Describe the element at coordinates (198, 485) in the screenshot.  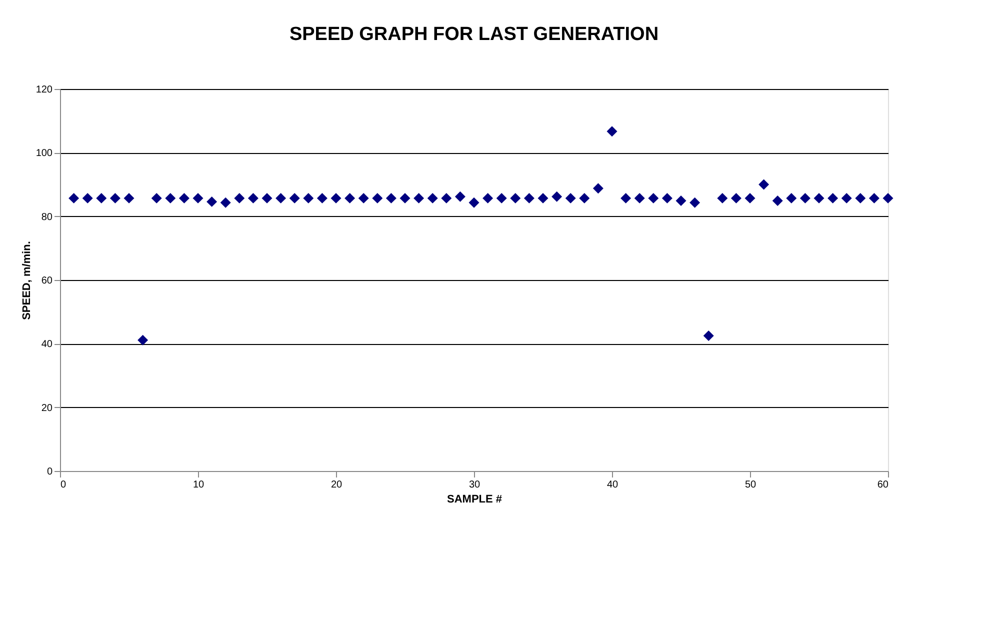
I see `x-tick-label: 10` at that location.